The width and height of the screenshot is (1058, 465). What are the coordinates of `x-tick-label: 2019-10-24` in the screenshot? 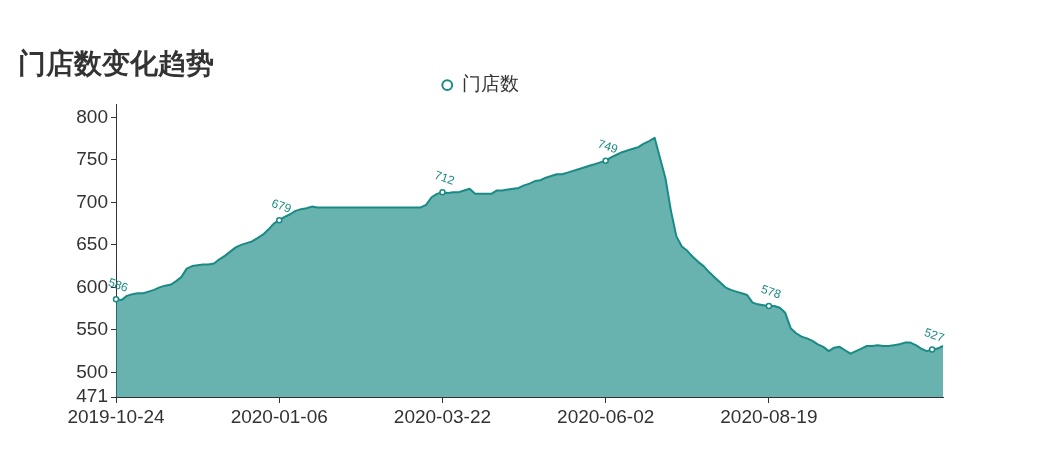 It's located at (116, 416).